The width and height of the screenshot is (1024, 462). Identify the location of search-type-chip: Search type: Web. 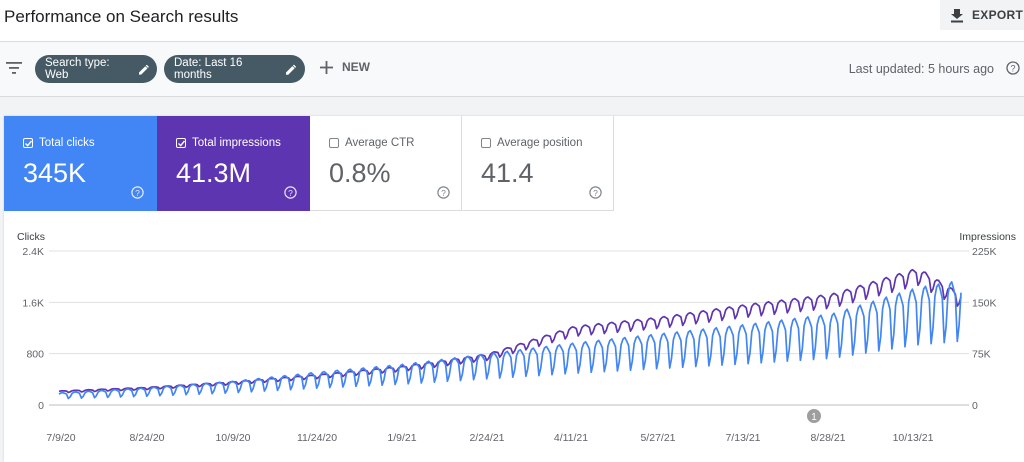
(96, 69).